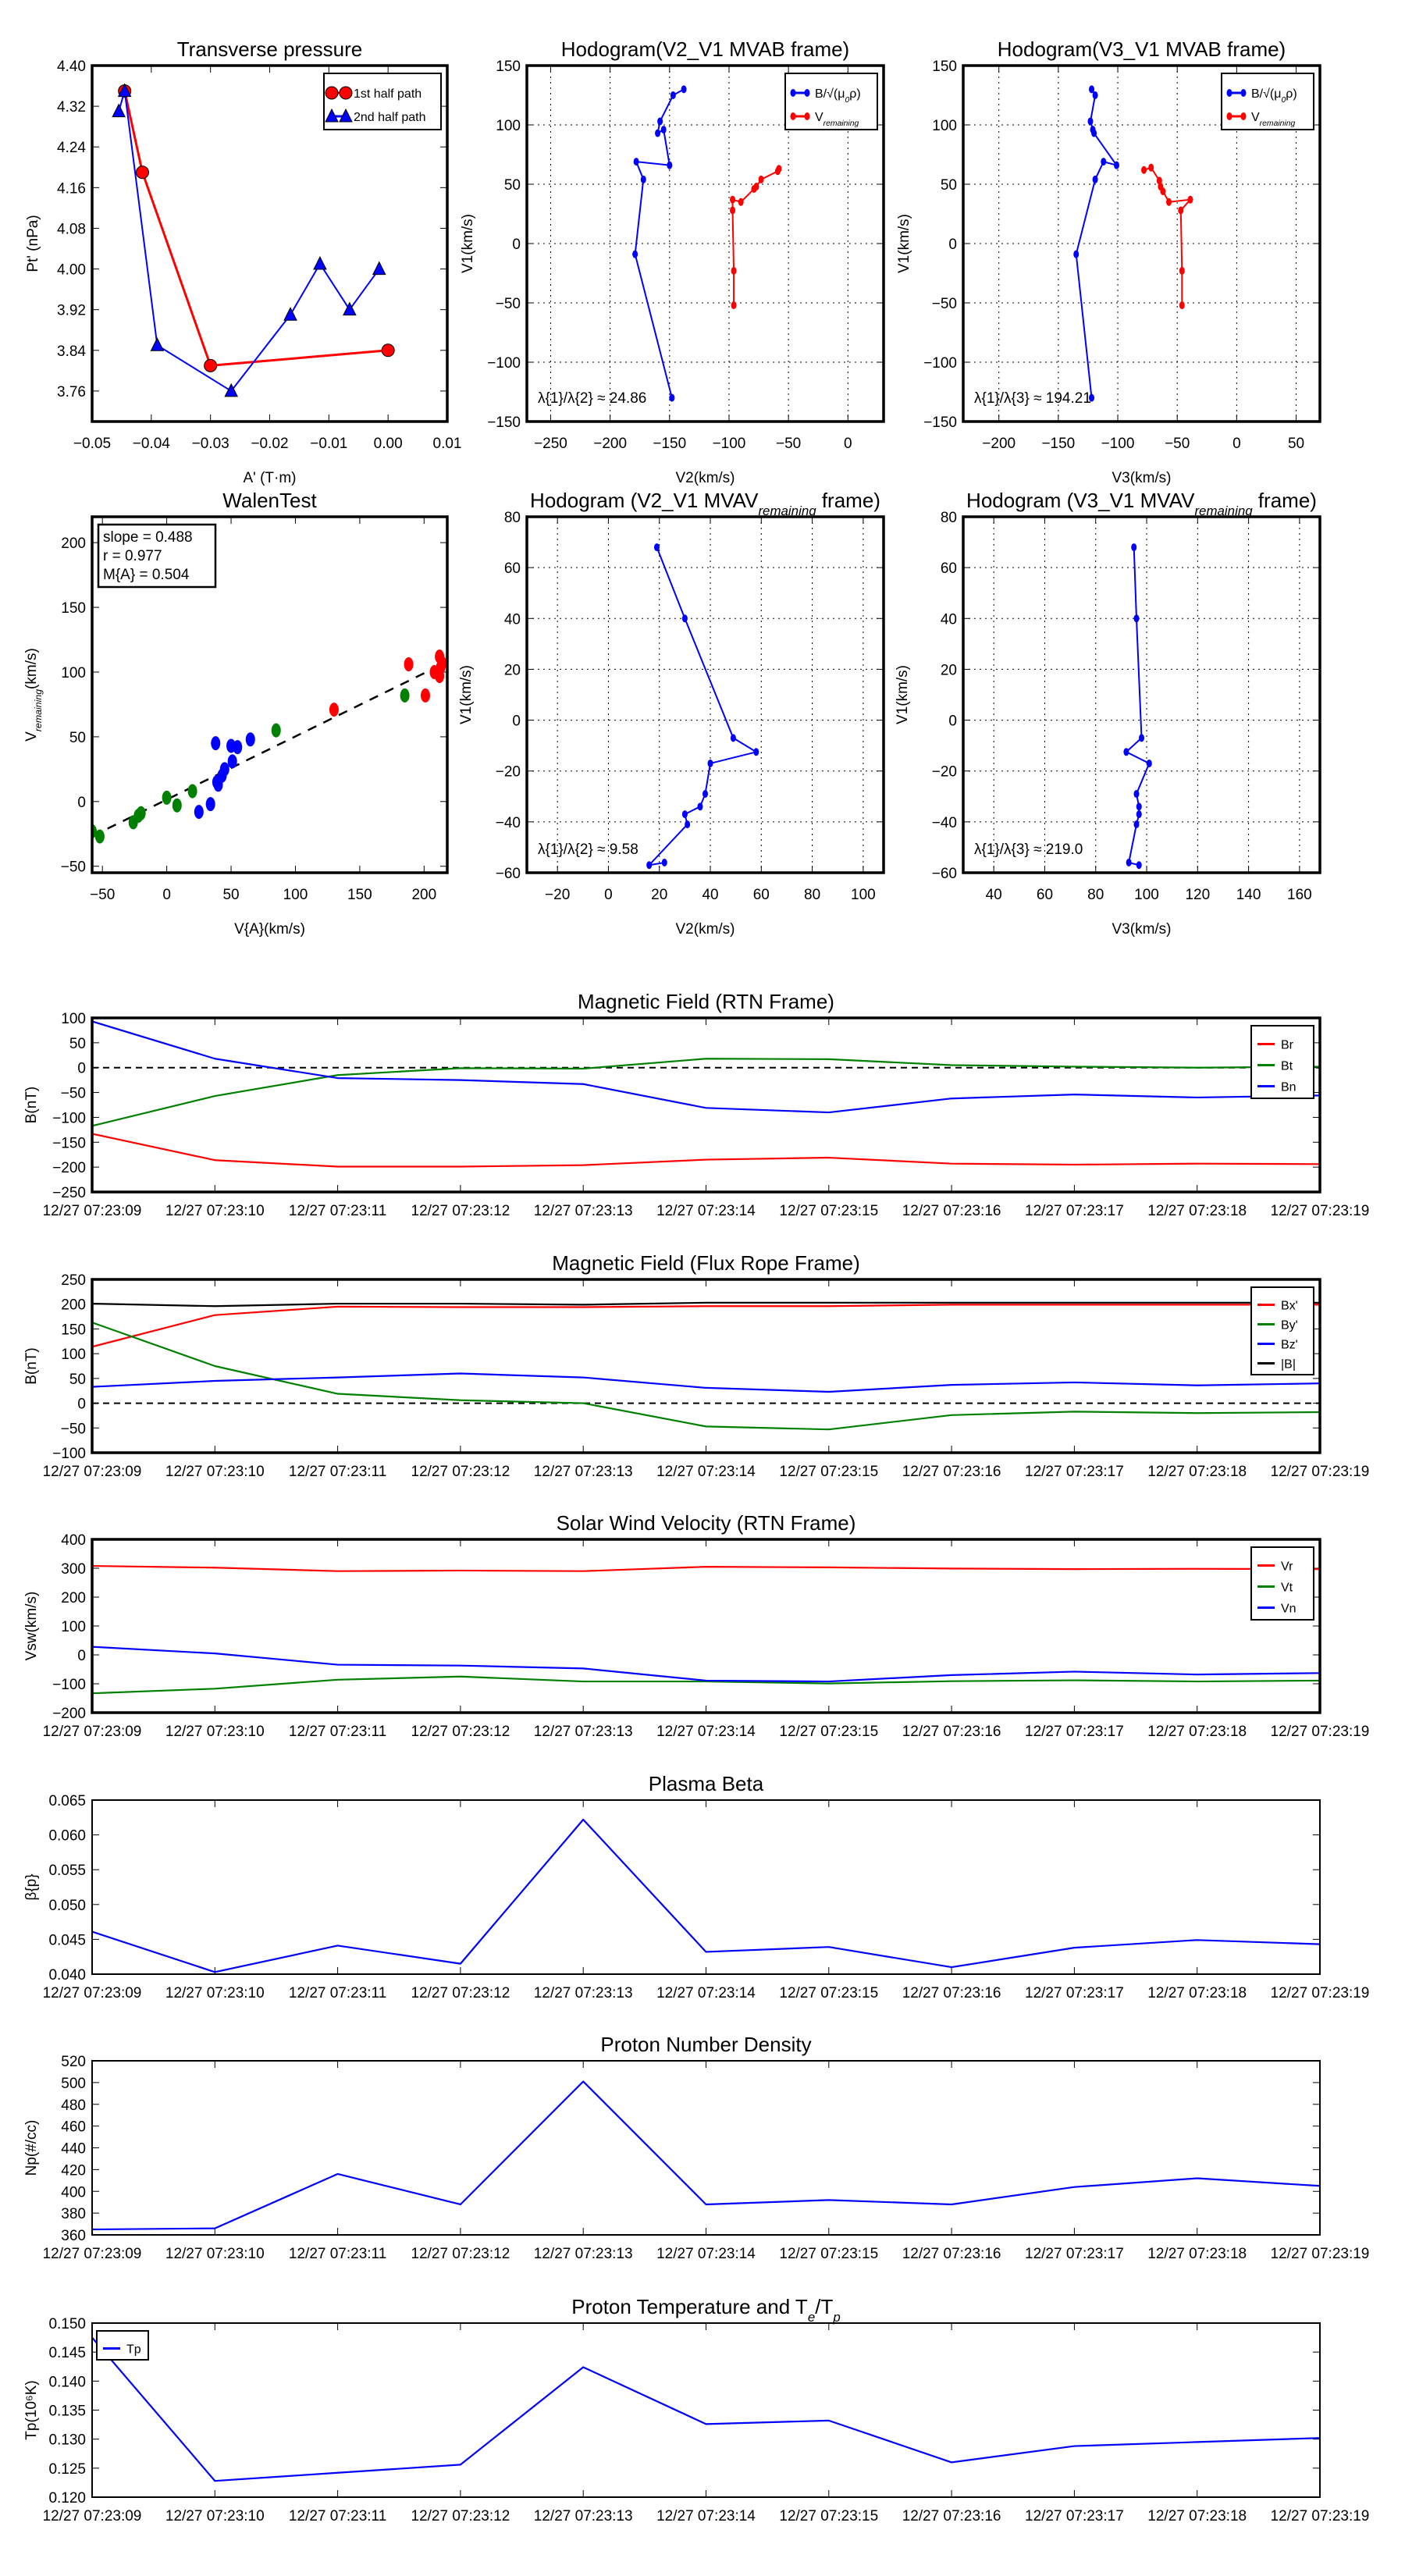  Describe the element at coordinates (270, 49) in the screenshot. I see `chart-title: Transverse pressure` at that location.